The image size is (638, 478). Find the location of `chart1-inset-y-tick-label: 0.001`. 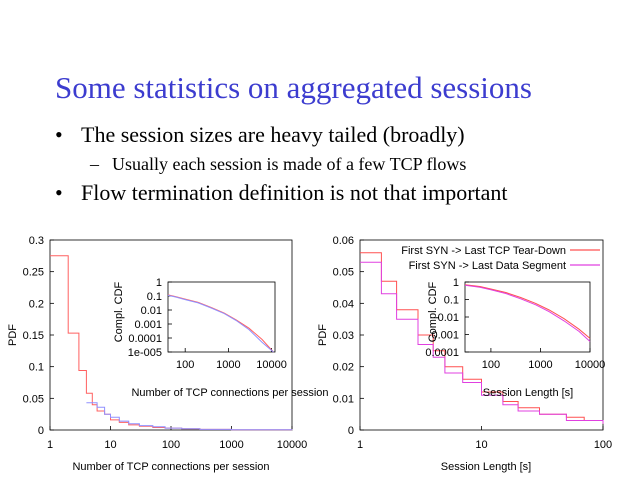

chart1-inset-y-tick-label: 0.001 is located at coordinates (148, 325).